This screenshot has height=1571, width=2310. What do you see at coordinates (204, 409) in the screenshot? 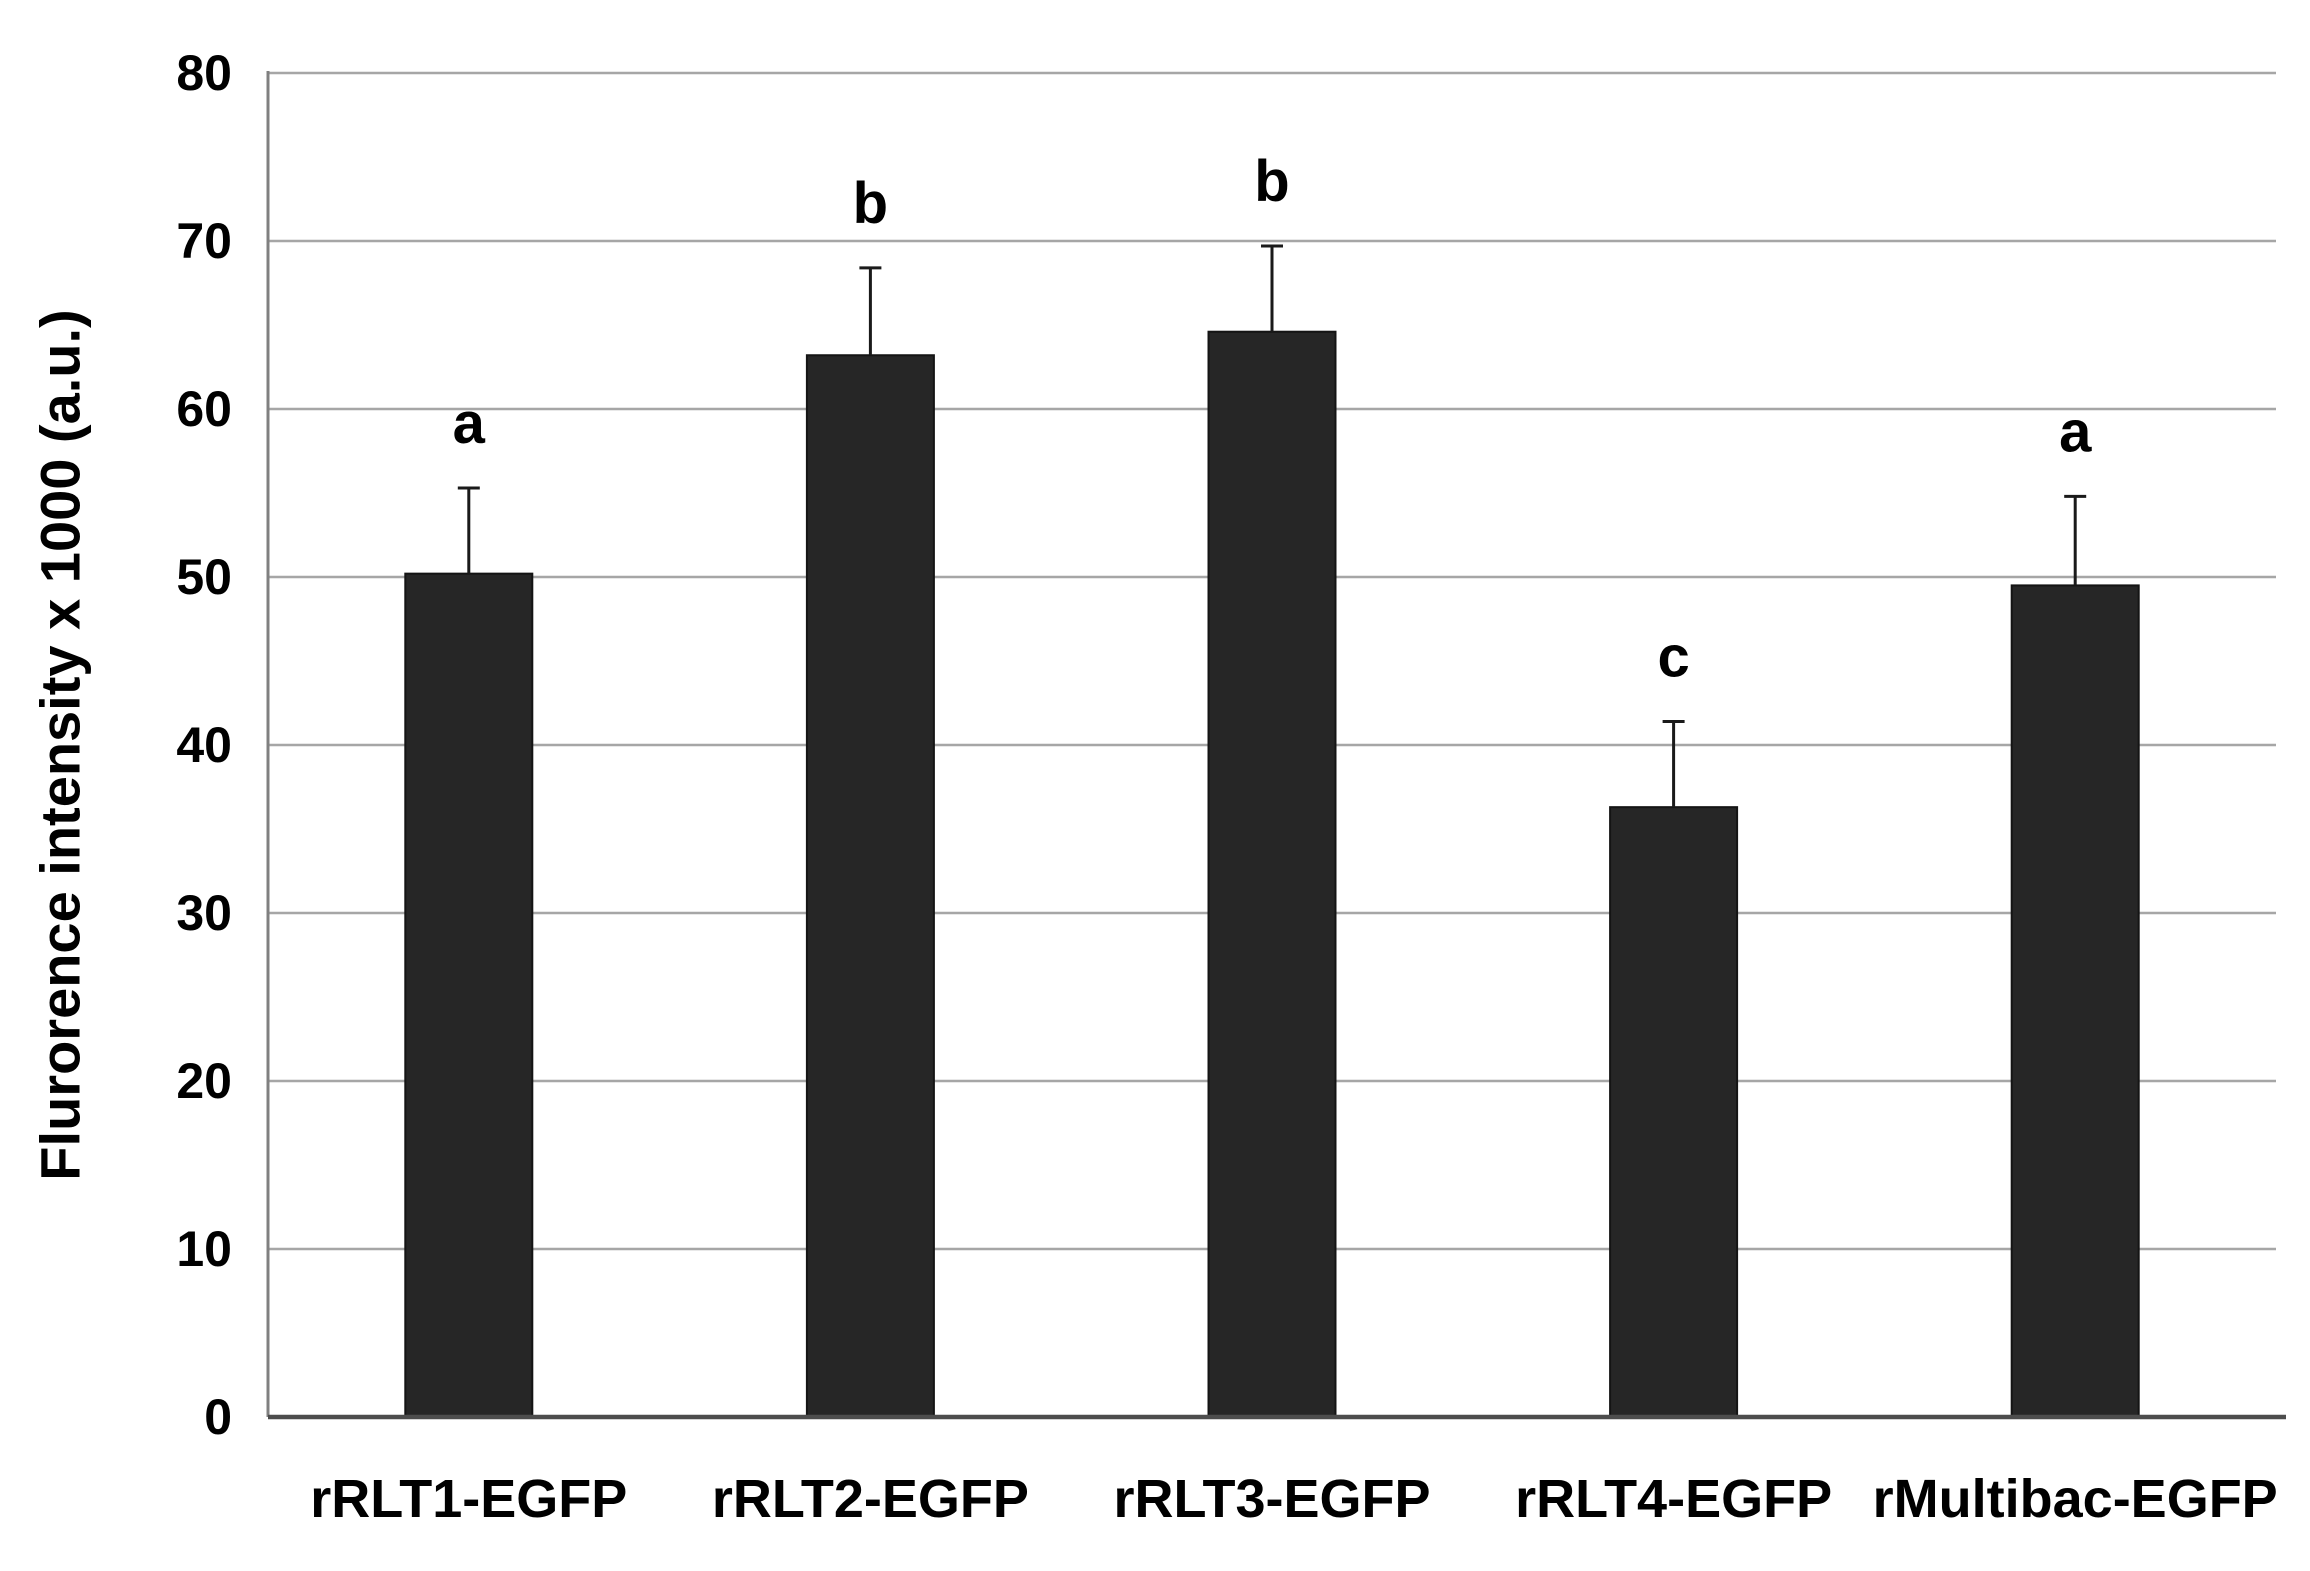
I see `y-axis-tick-label: 60` at bounding box center [204, 409].